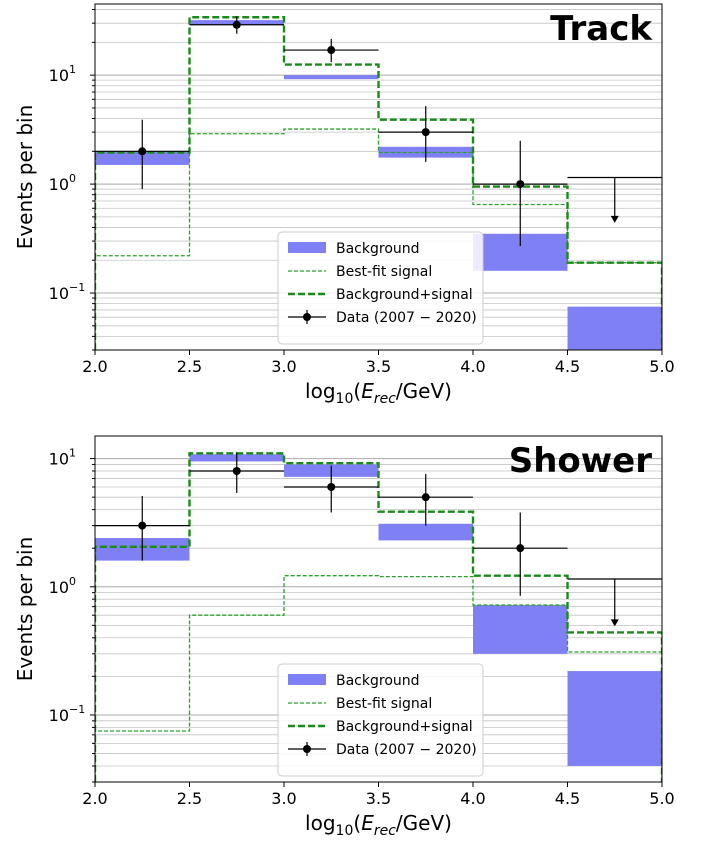 This screenshot has width=705, height=843. What do you see at coordinates (331, 524) in the screenshot?
I see `data-points` at bounding box center [331, 524].